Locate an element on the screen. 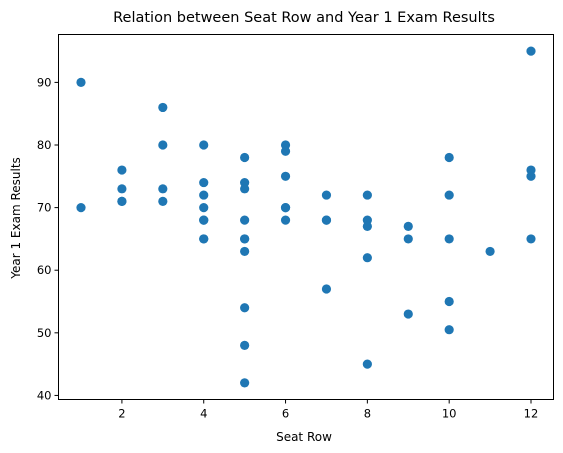 The height and width of the screenshot is (453, 563). y-tick-label: 50 is located at coordinates (44, 333).